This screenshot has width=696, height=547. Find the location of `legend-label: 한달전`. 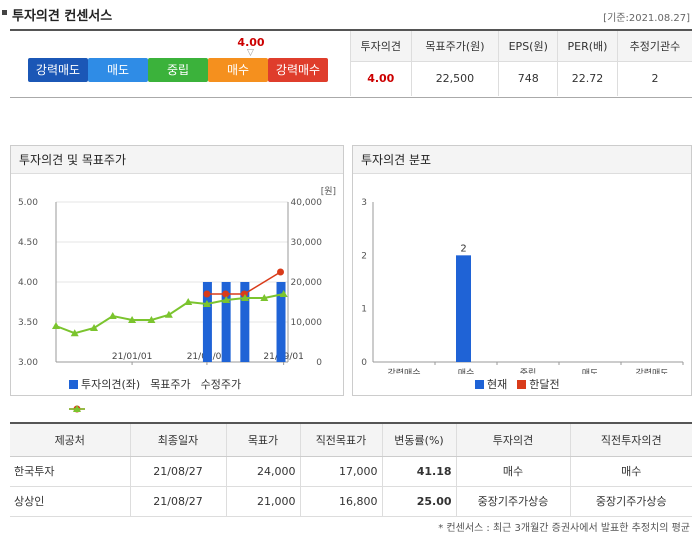

legend-label: 한달전 is located at coordinates (544, 384).